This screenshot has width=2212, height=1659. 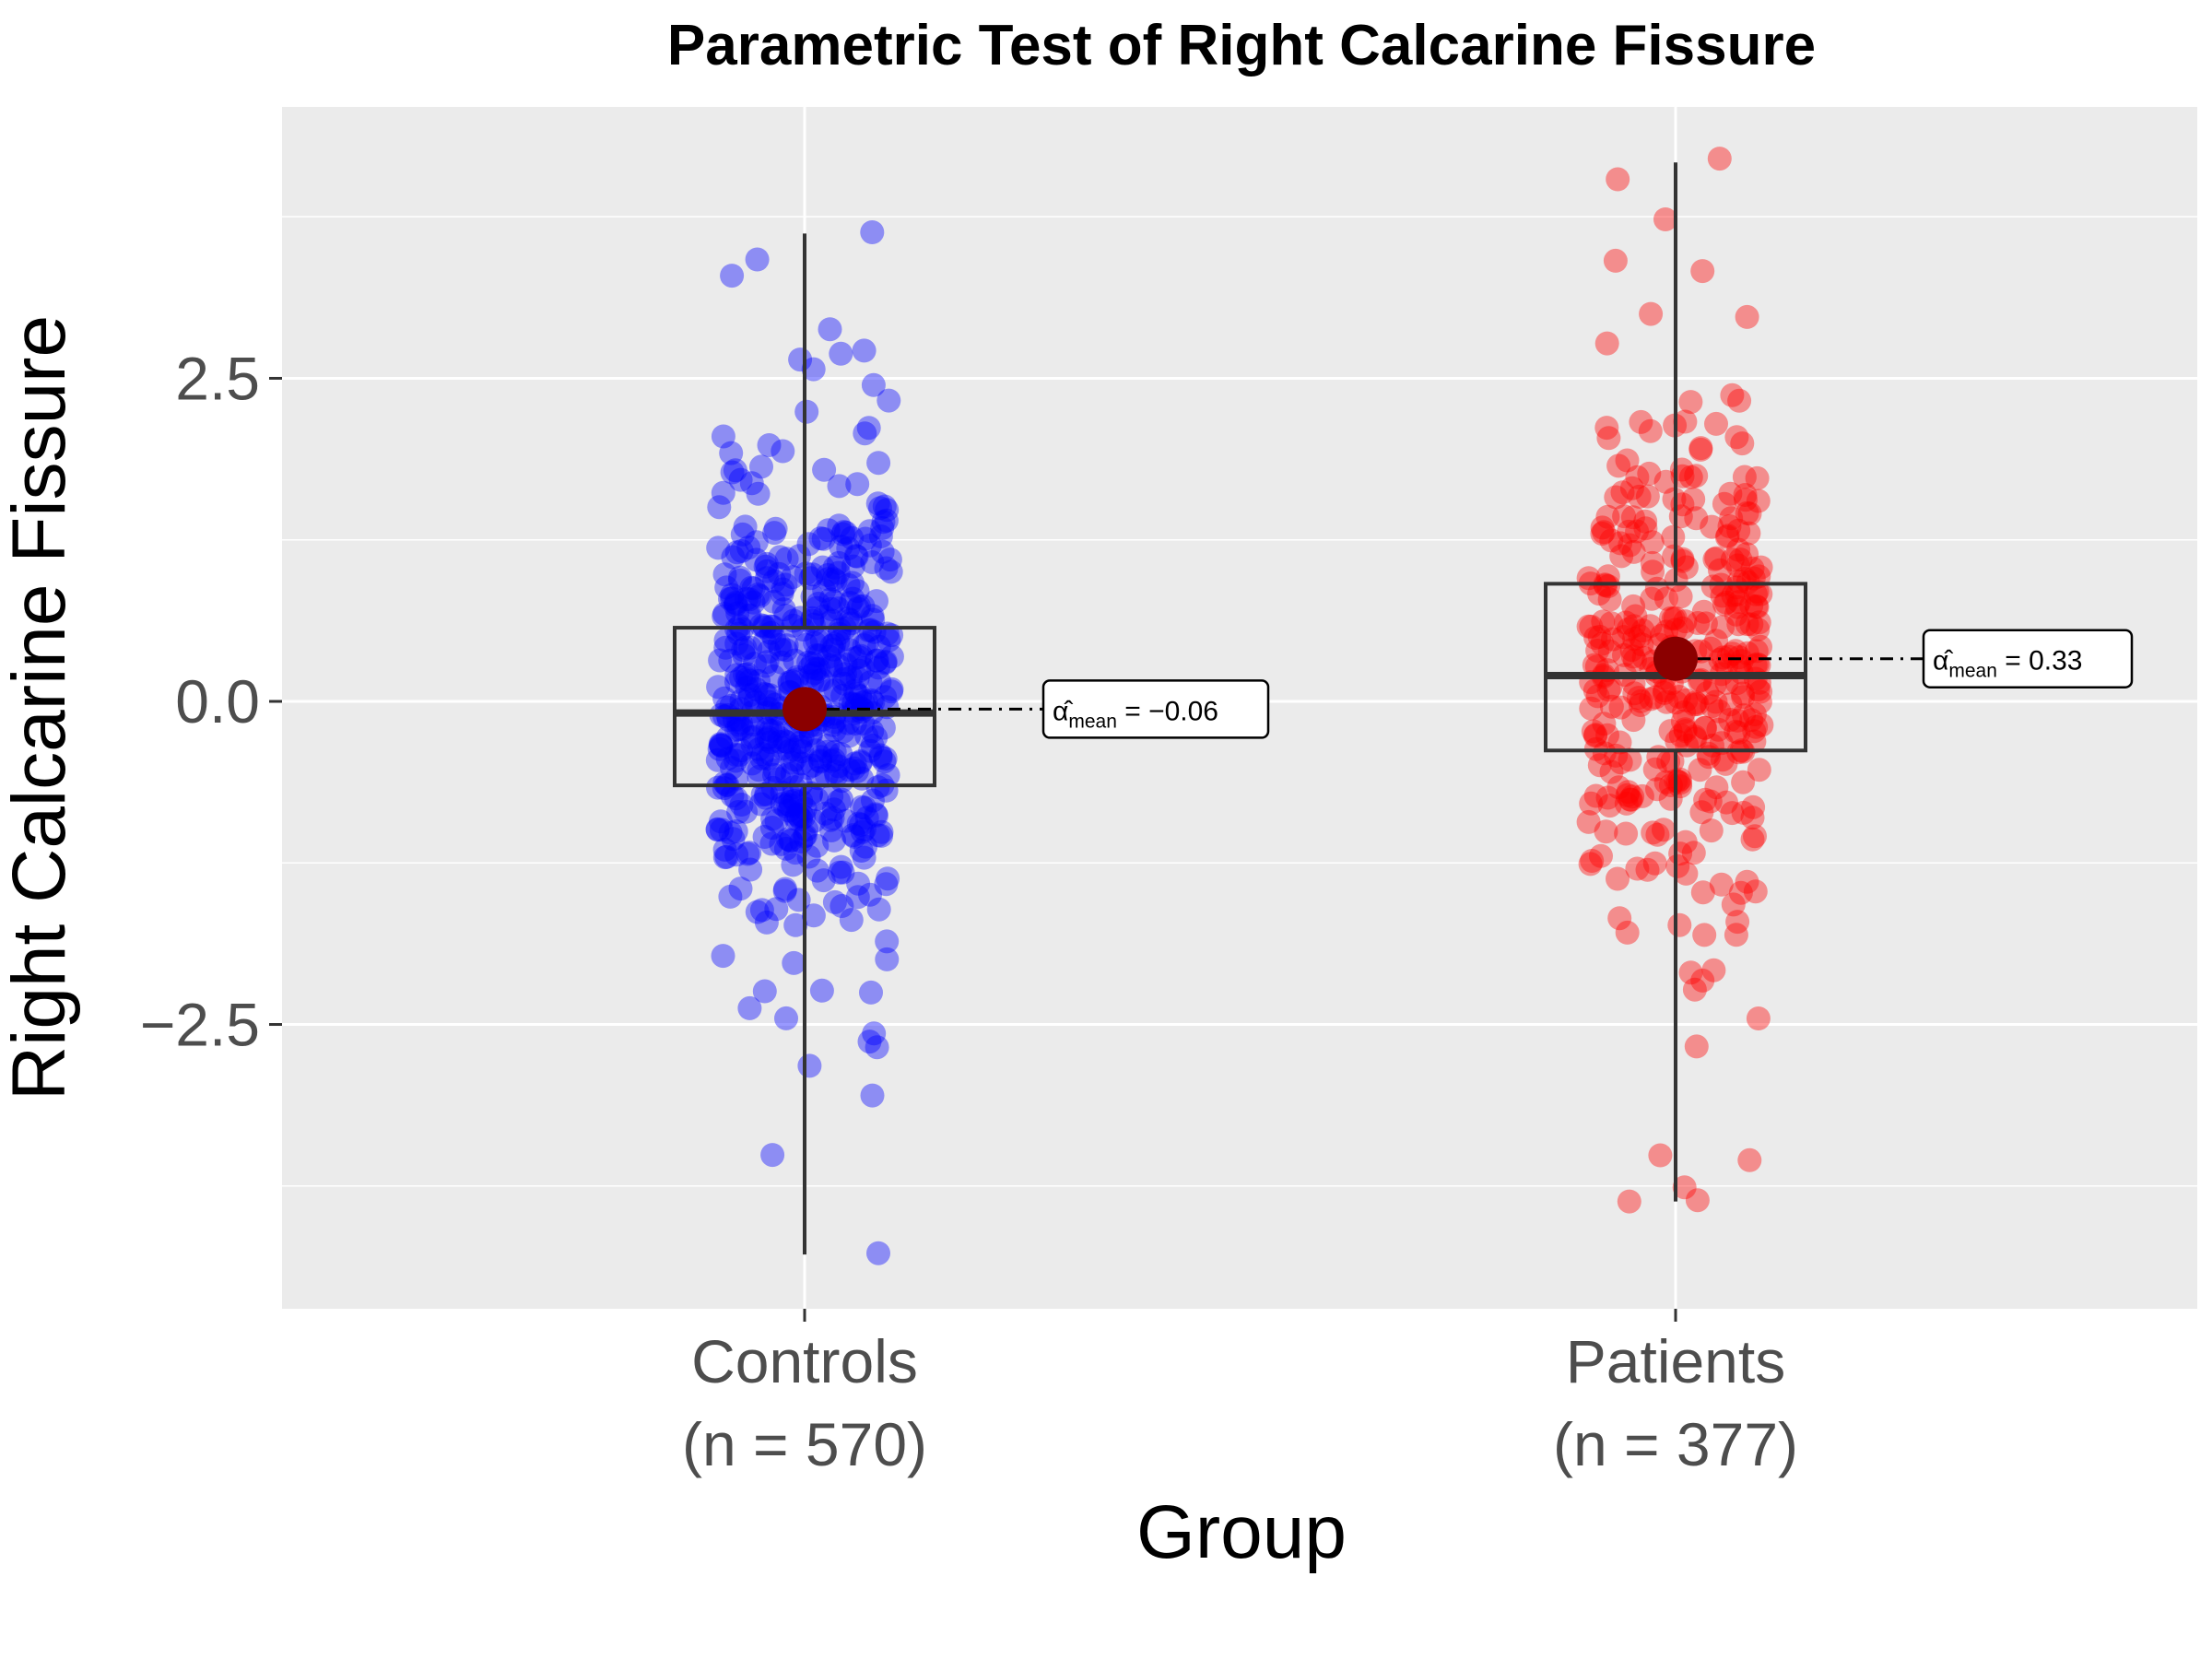 I want to click on mean-label-text: α̂mean = 0.33, so click(x=2007, y=664).